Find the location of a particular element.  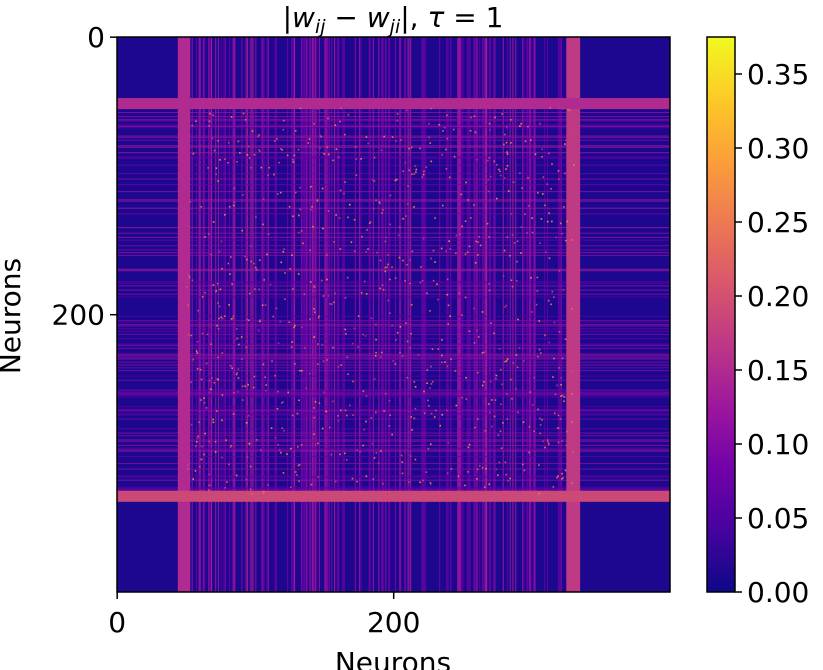

y-tick-label: 200 is located at coordinates (78, 315).